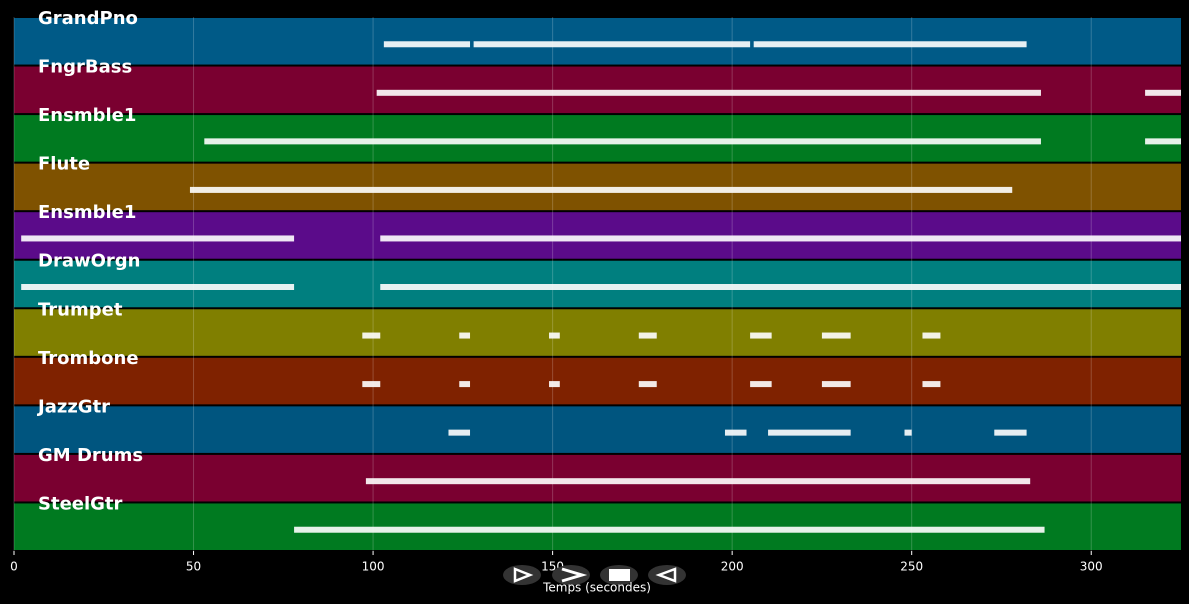 The image size is (1189, 604). Describe the element at coordinates (90, 455) in the screenshot. I see `track-label: GM Drums` at that location.